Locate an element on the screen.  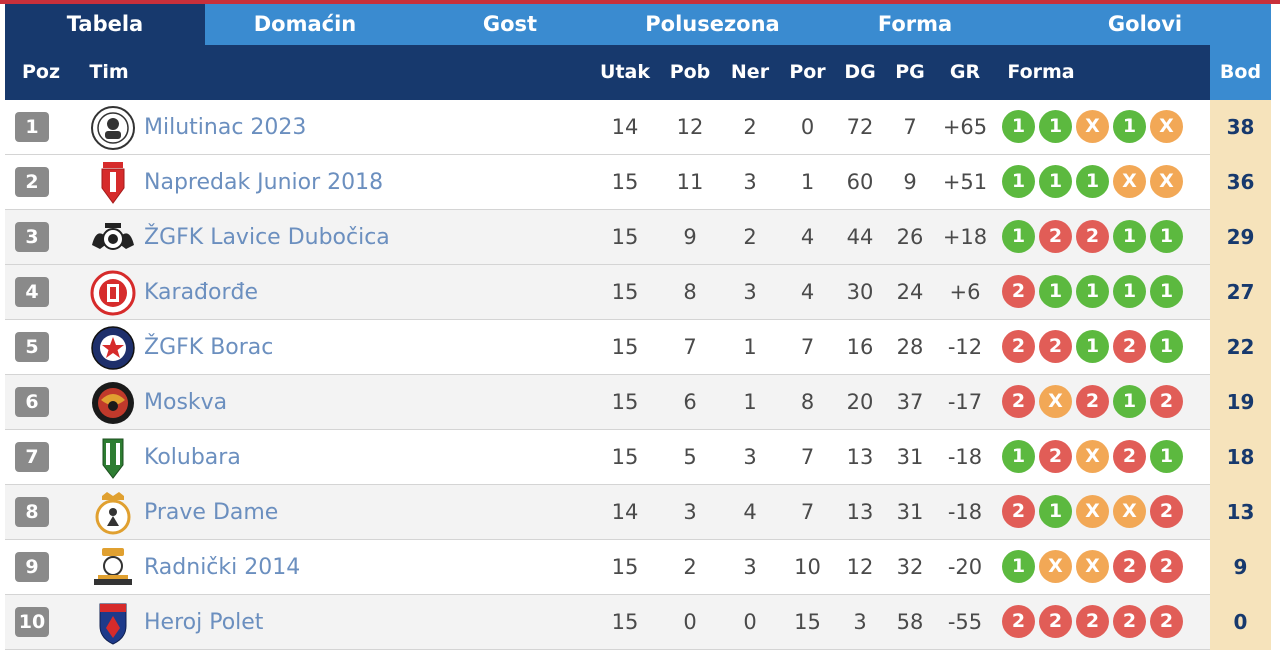
points-cell: 27 is located at coordinates (1240, 292).